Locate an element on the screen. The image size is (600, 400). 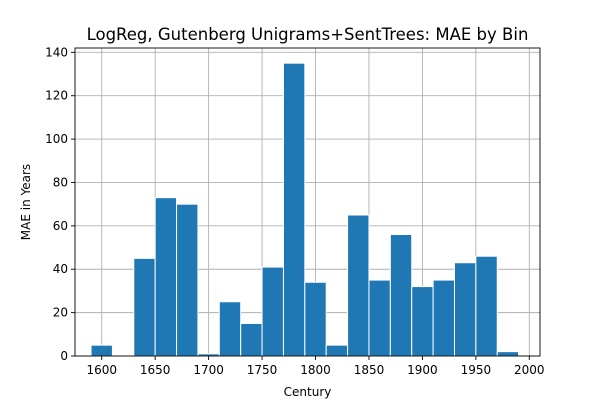
x-tick-label: 1900 is located at coordinates (422, 370).